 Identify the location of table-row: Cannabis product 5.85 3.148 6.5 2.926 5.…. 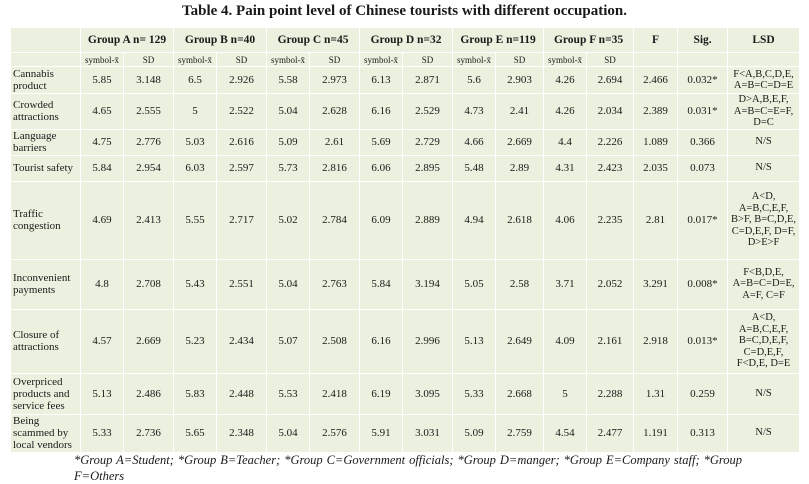
(405, 80).